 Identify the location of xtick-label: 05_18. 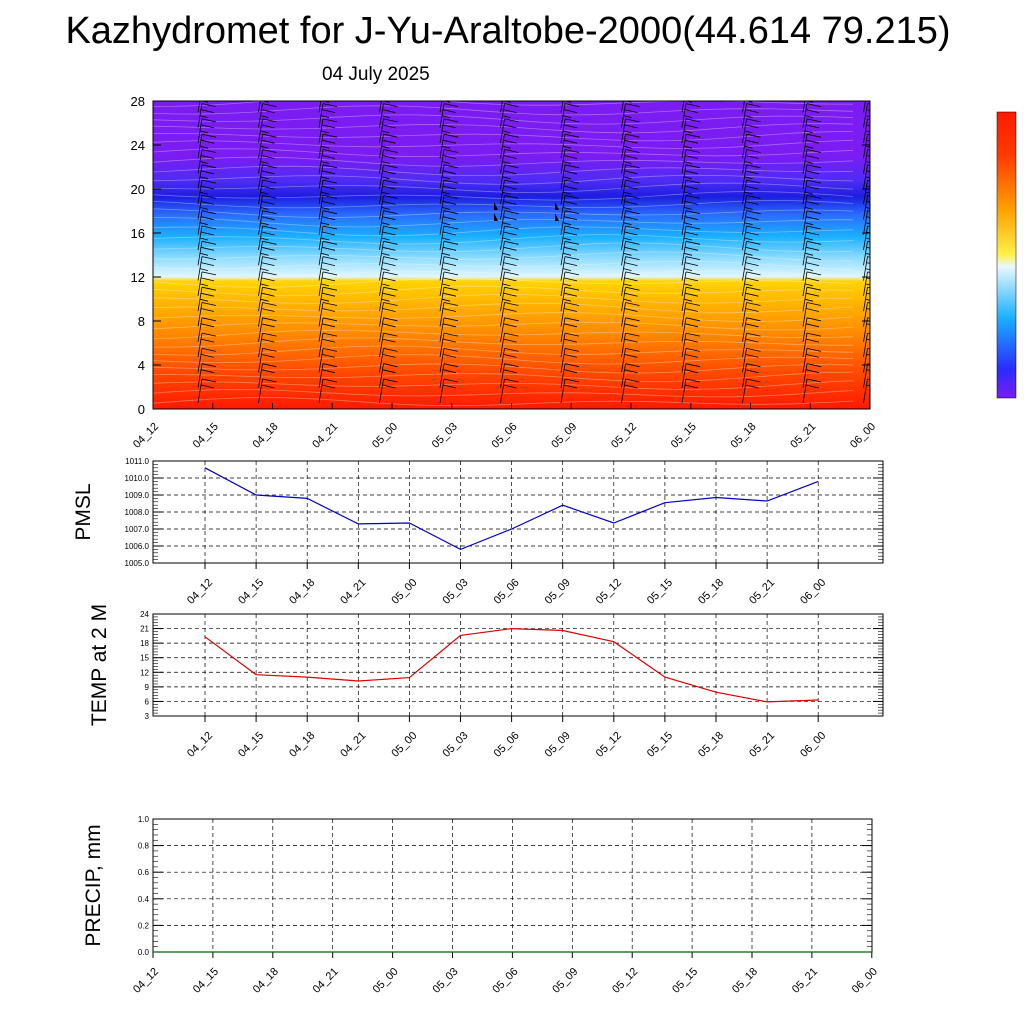
(745, 981).